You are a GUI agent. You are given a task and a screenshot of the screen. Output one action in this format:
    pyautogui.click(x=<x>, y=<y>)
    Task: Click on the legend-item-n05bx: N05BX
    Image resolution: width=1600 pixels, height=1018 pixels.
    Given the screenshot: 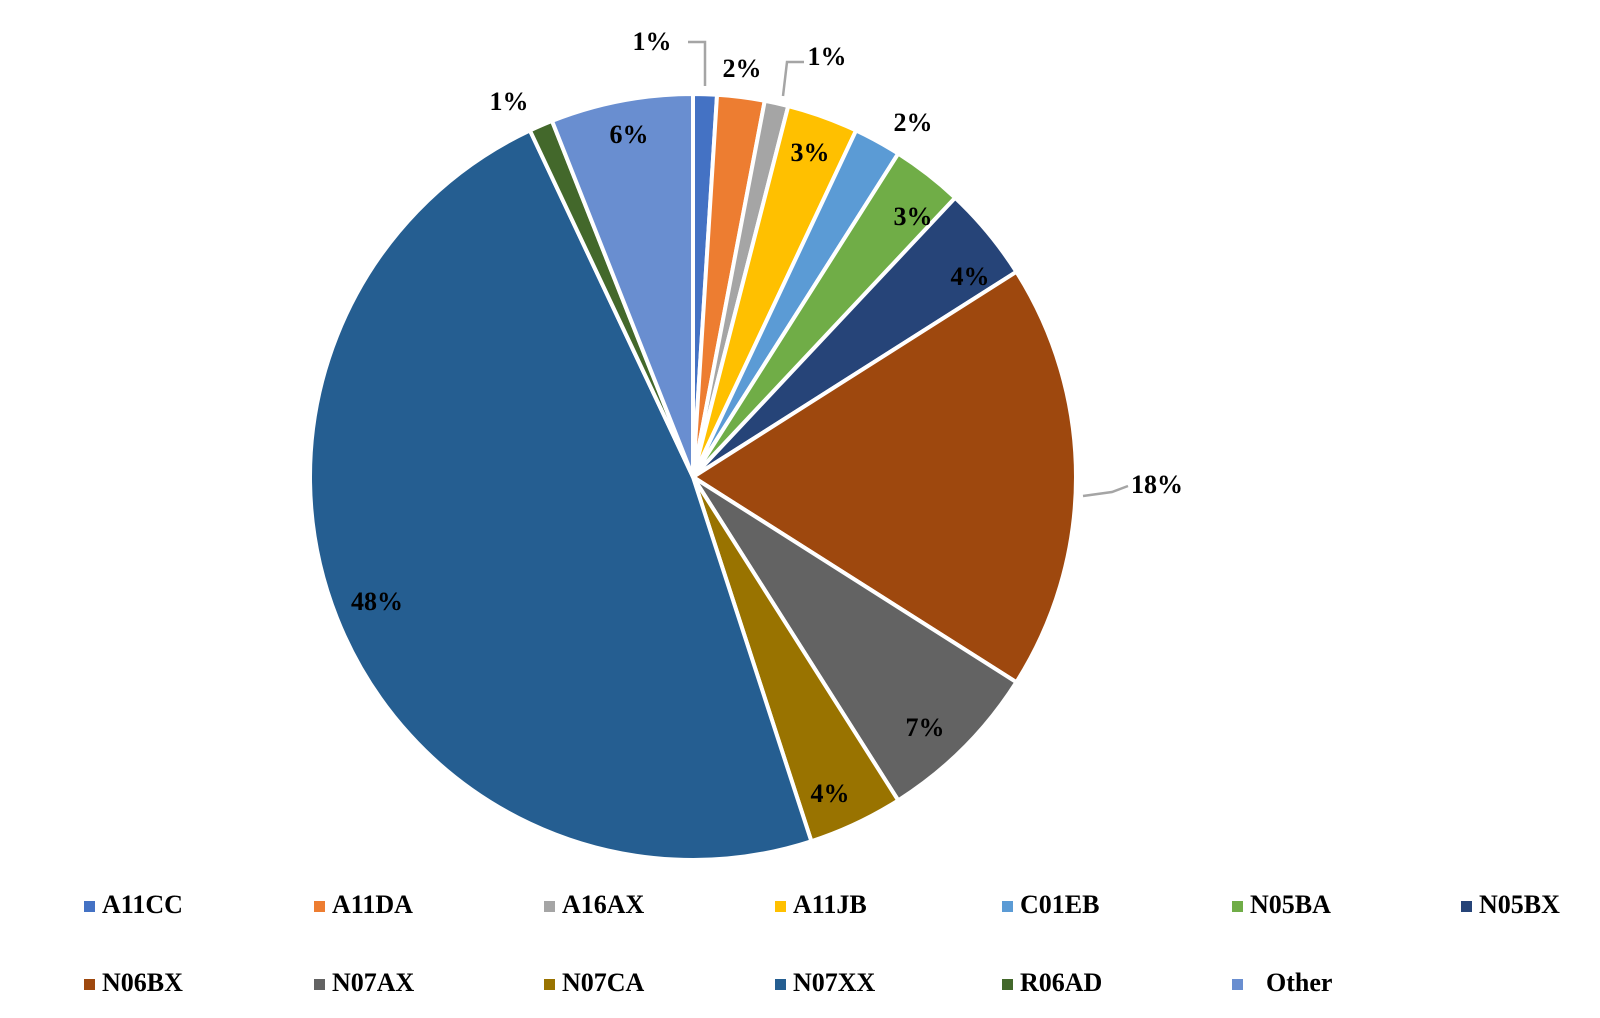 What is the action you would take?
    pyautogui.click(x=1510, y=904)
    